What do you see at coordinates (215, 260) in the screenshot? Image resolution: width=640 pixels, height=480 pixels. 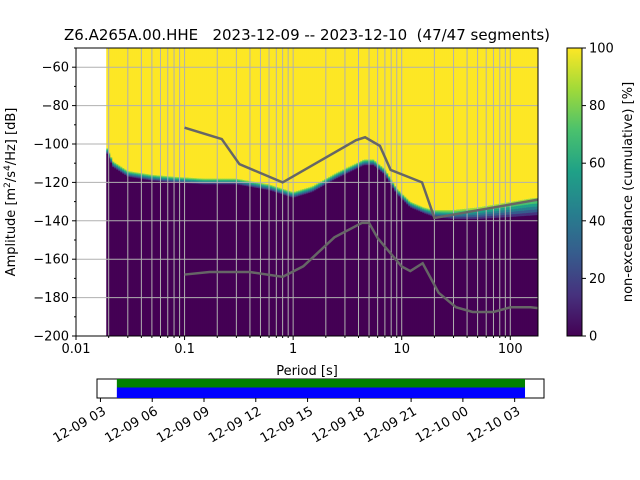 I see `heat-col-54-low` at bounding box center [215, 260].